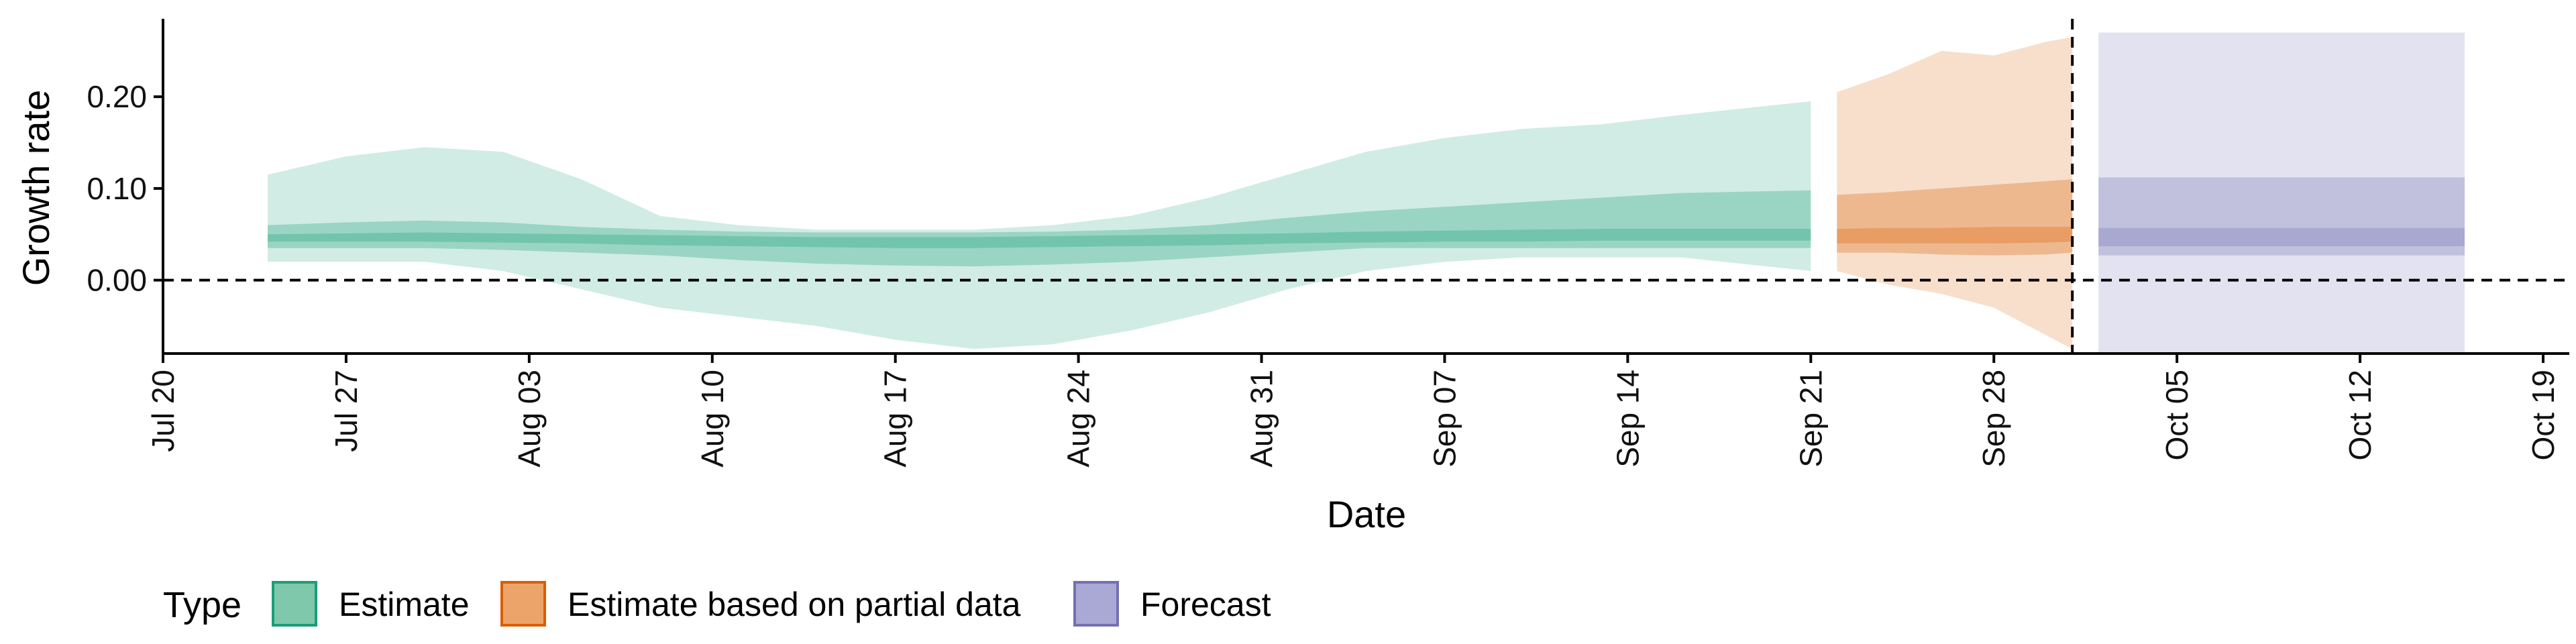  What do you see at coordinates (117, 280) in the screenshot?
I see `y-tick-label: 0.00` at bounding box center [117, 280].